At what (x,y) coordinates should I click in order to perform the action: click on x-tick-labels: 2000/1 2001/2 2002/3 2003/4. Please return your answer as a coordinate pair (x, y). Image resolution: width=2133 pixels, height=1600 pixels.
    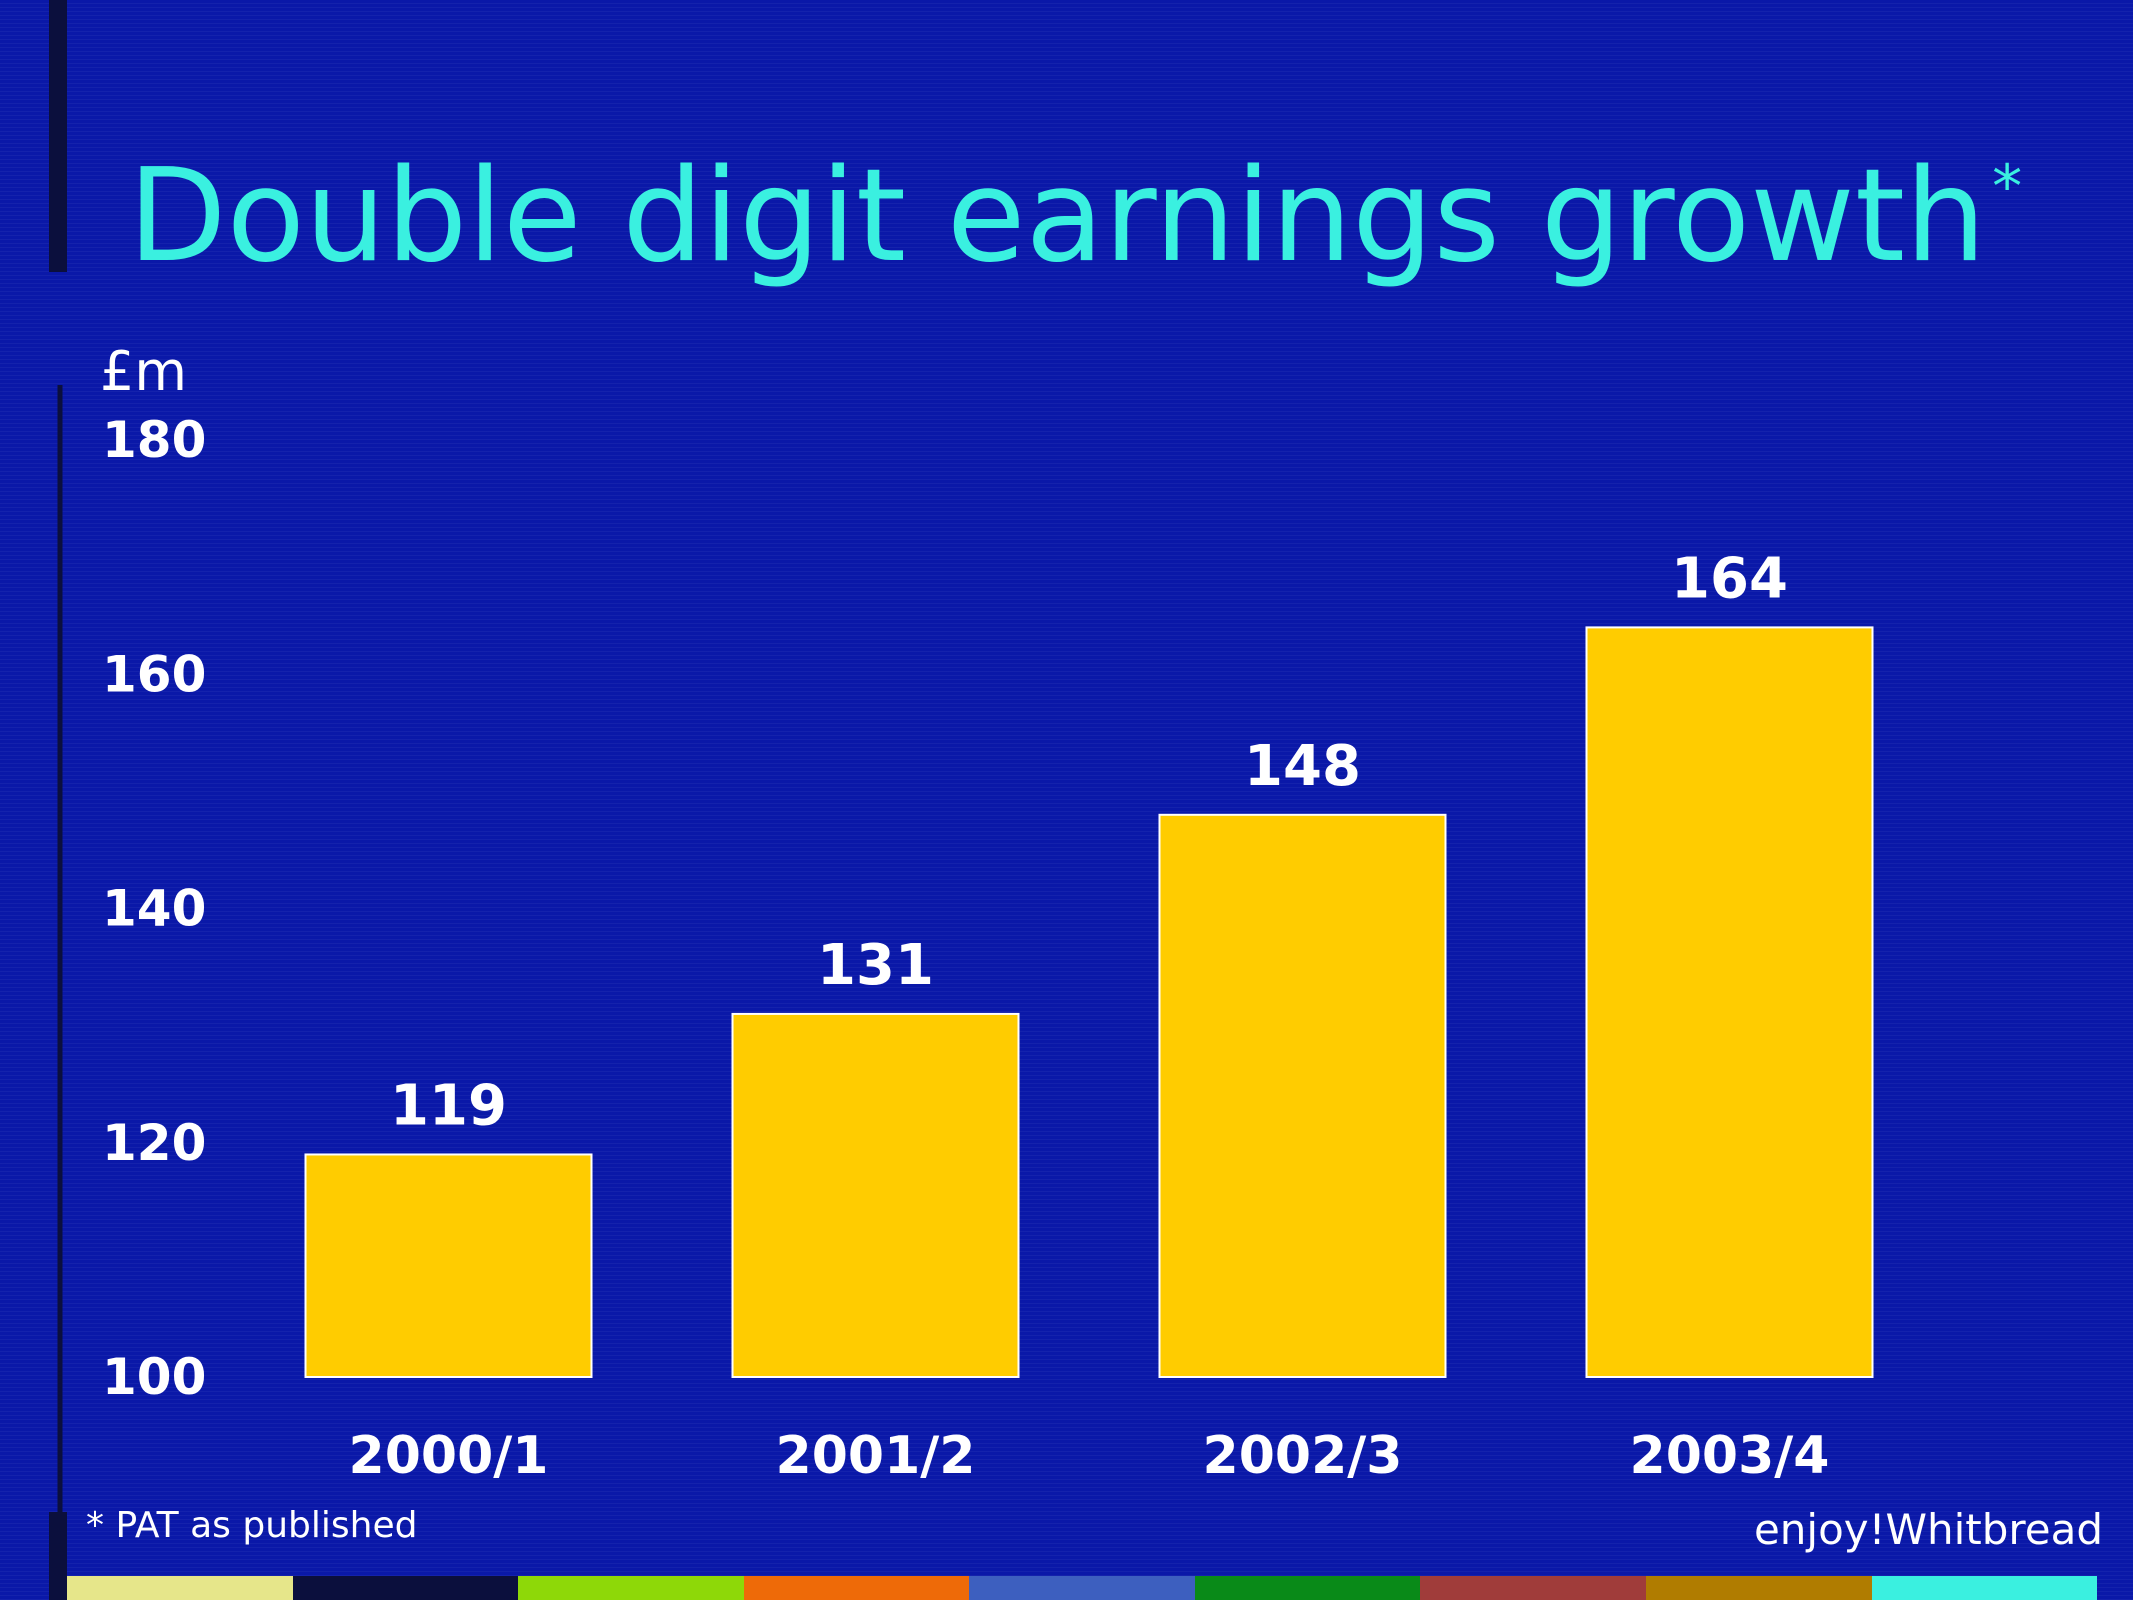
    Looking at the image, I should click on (1089, 1456).